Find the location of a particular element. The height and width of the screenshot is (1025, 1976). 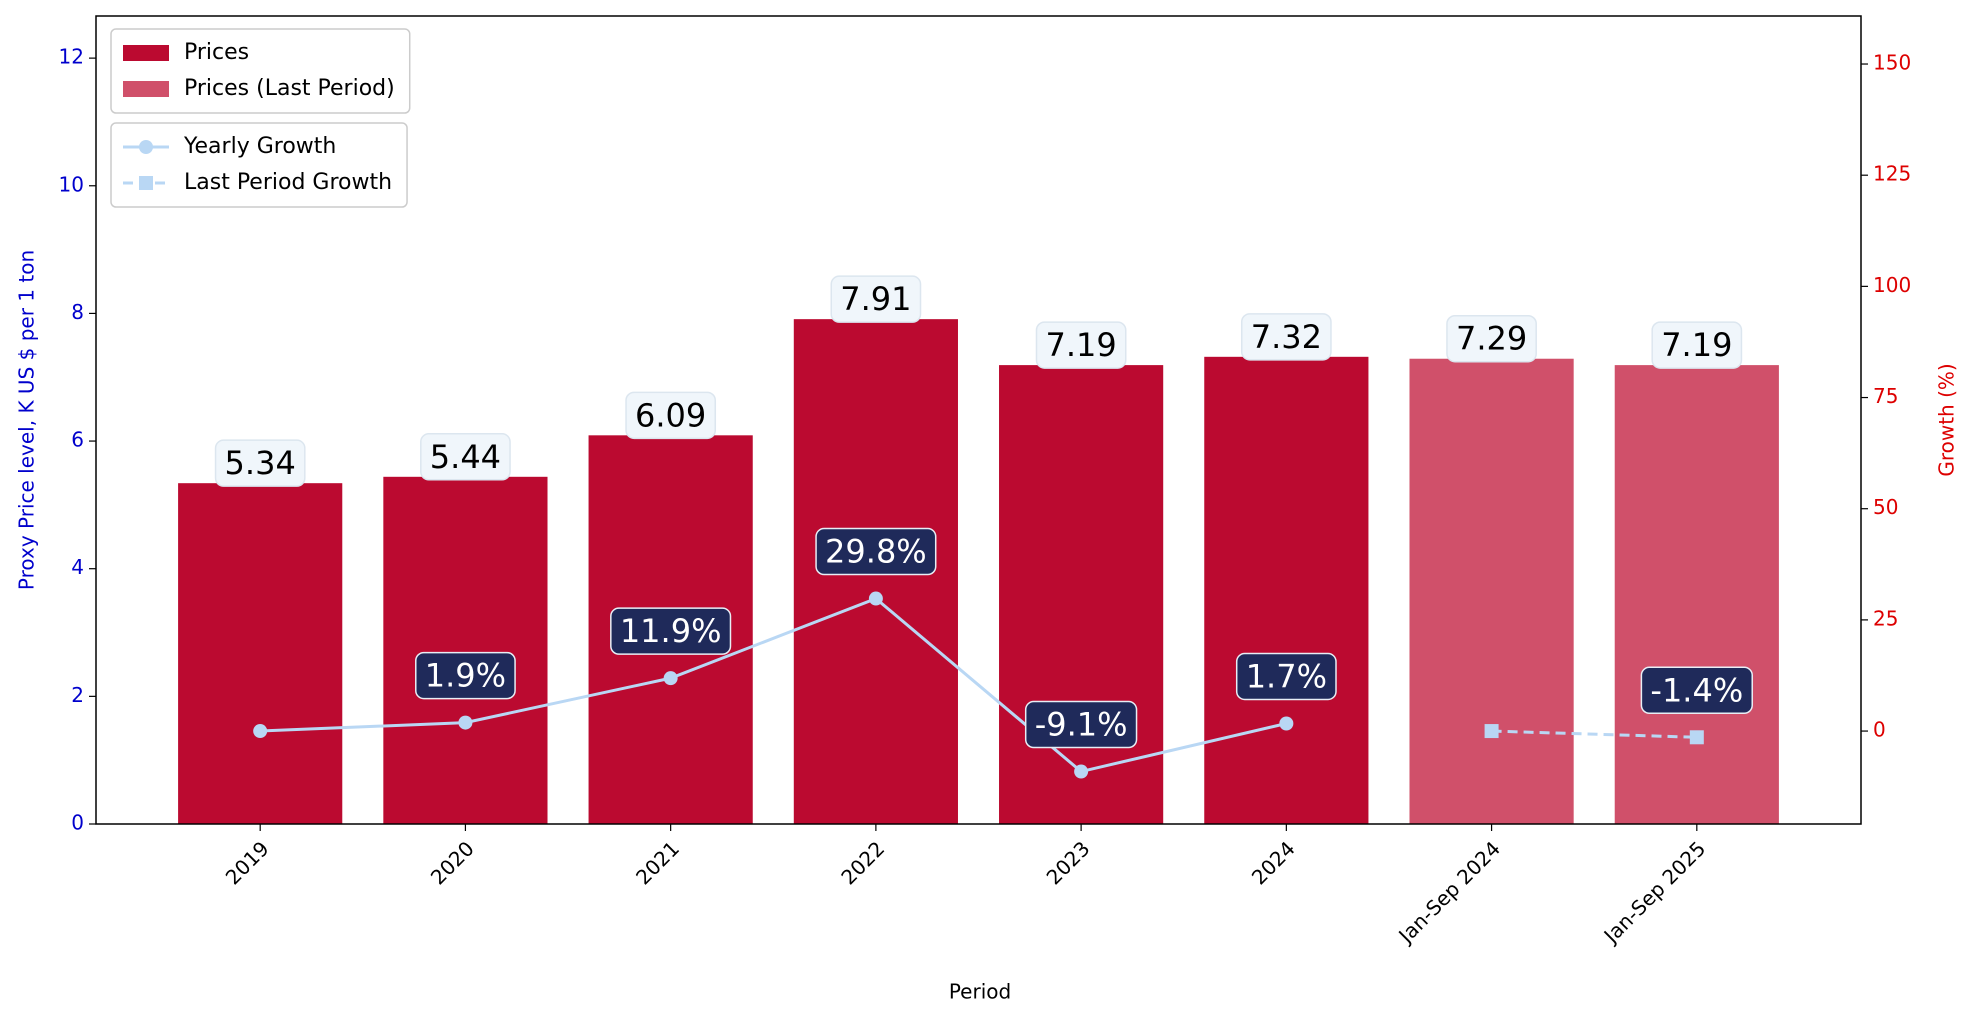

legend: Prices Prices (Last Period) is located at coordinates (260, 71).